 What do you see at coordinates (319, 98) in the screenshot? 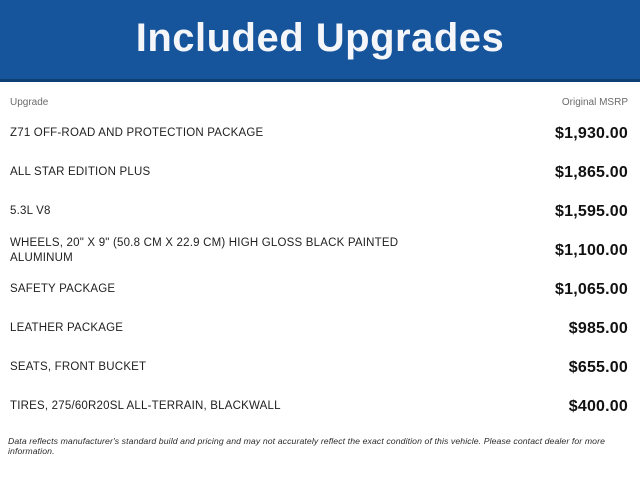
I see `table-header-row: Upgrade Original MSRP` at bounding box center [319, 98].